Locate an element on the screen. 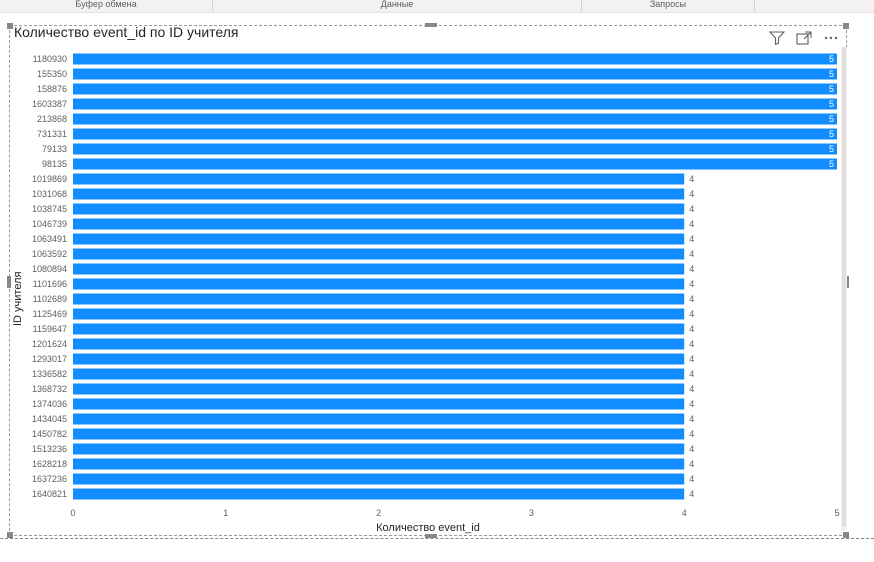 This screenshot has width=874, height=562. ribbon-group-clipboard: Буфер обмена is located at coordinates (106, 4).